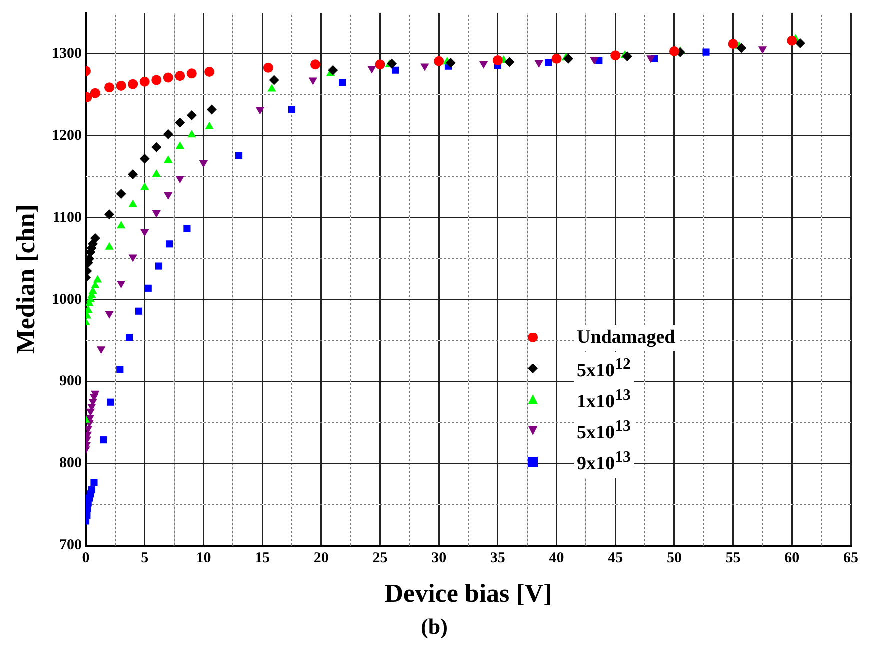  What do you see at coordinates (204, 558) in the screenshot?
I see `x-tick-label: 10` at bounding box center [204, 558].